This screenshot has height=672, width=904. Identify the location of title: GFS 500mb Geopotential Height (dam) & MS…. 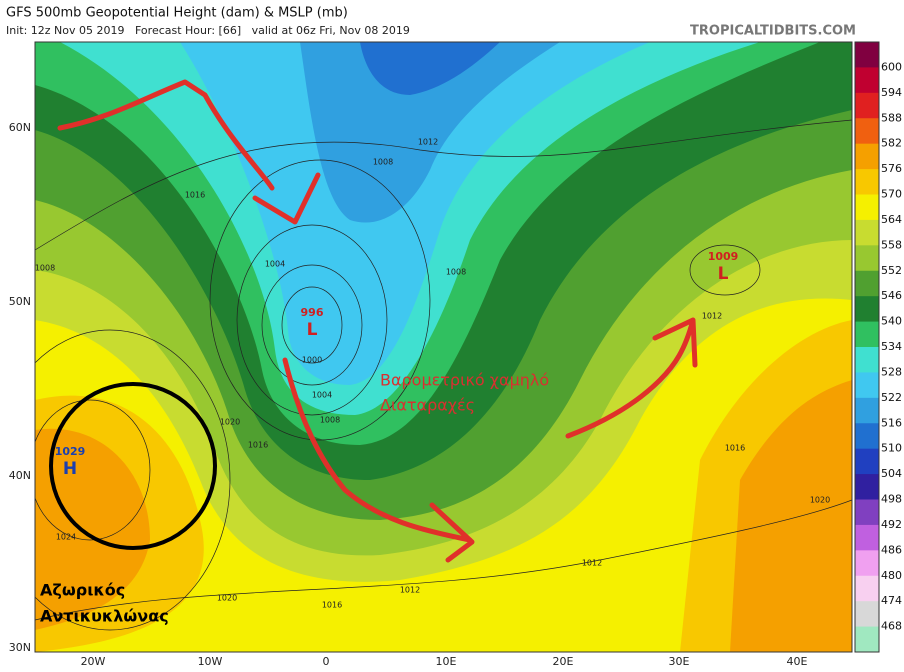
(177, 13).